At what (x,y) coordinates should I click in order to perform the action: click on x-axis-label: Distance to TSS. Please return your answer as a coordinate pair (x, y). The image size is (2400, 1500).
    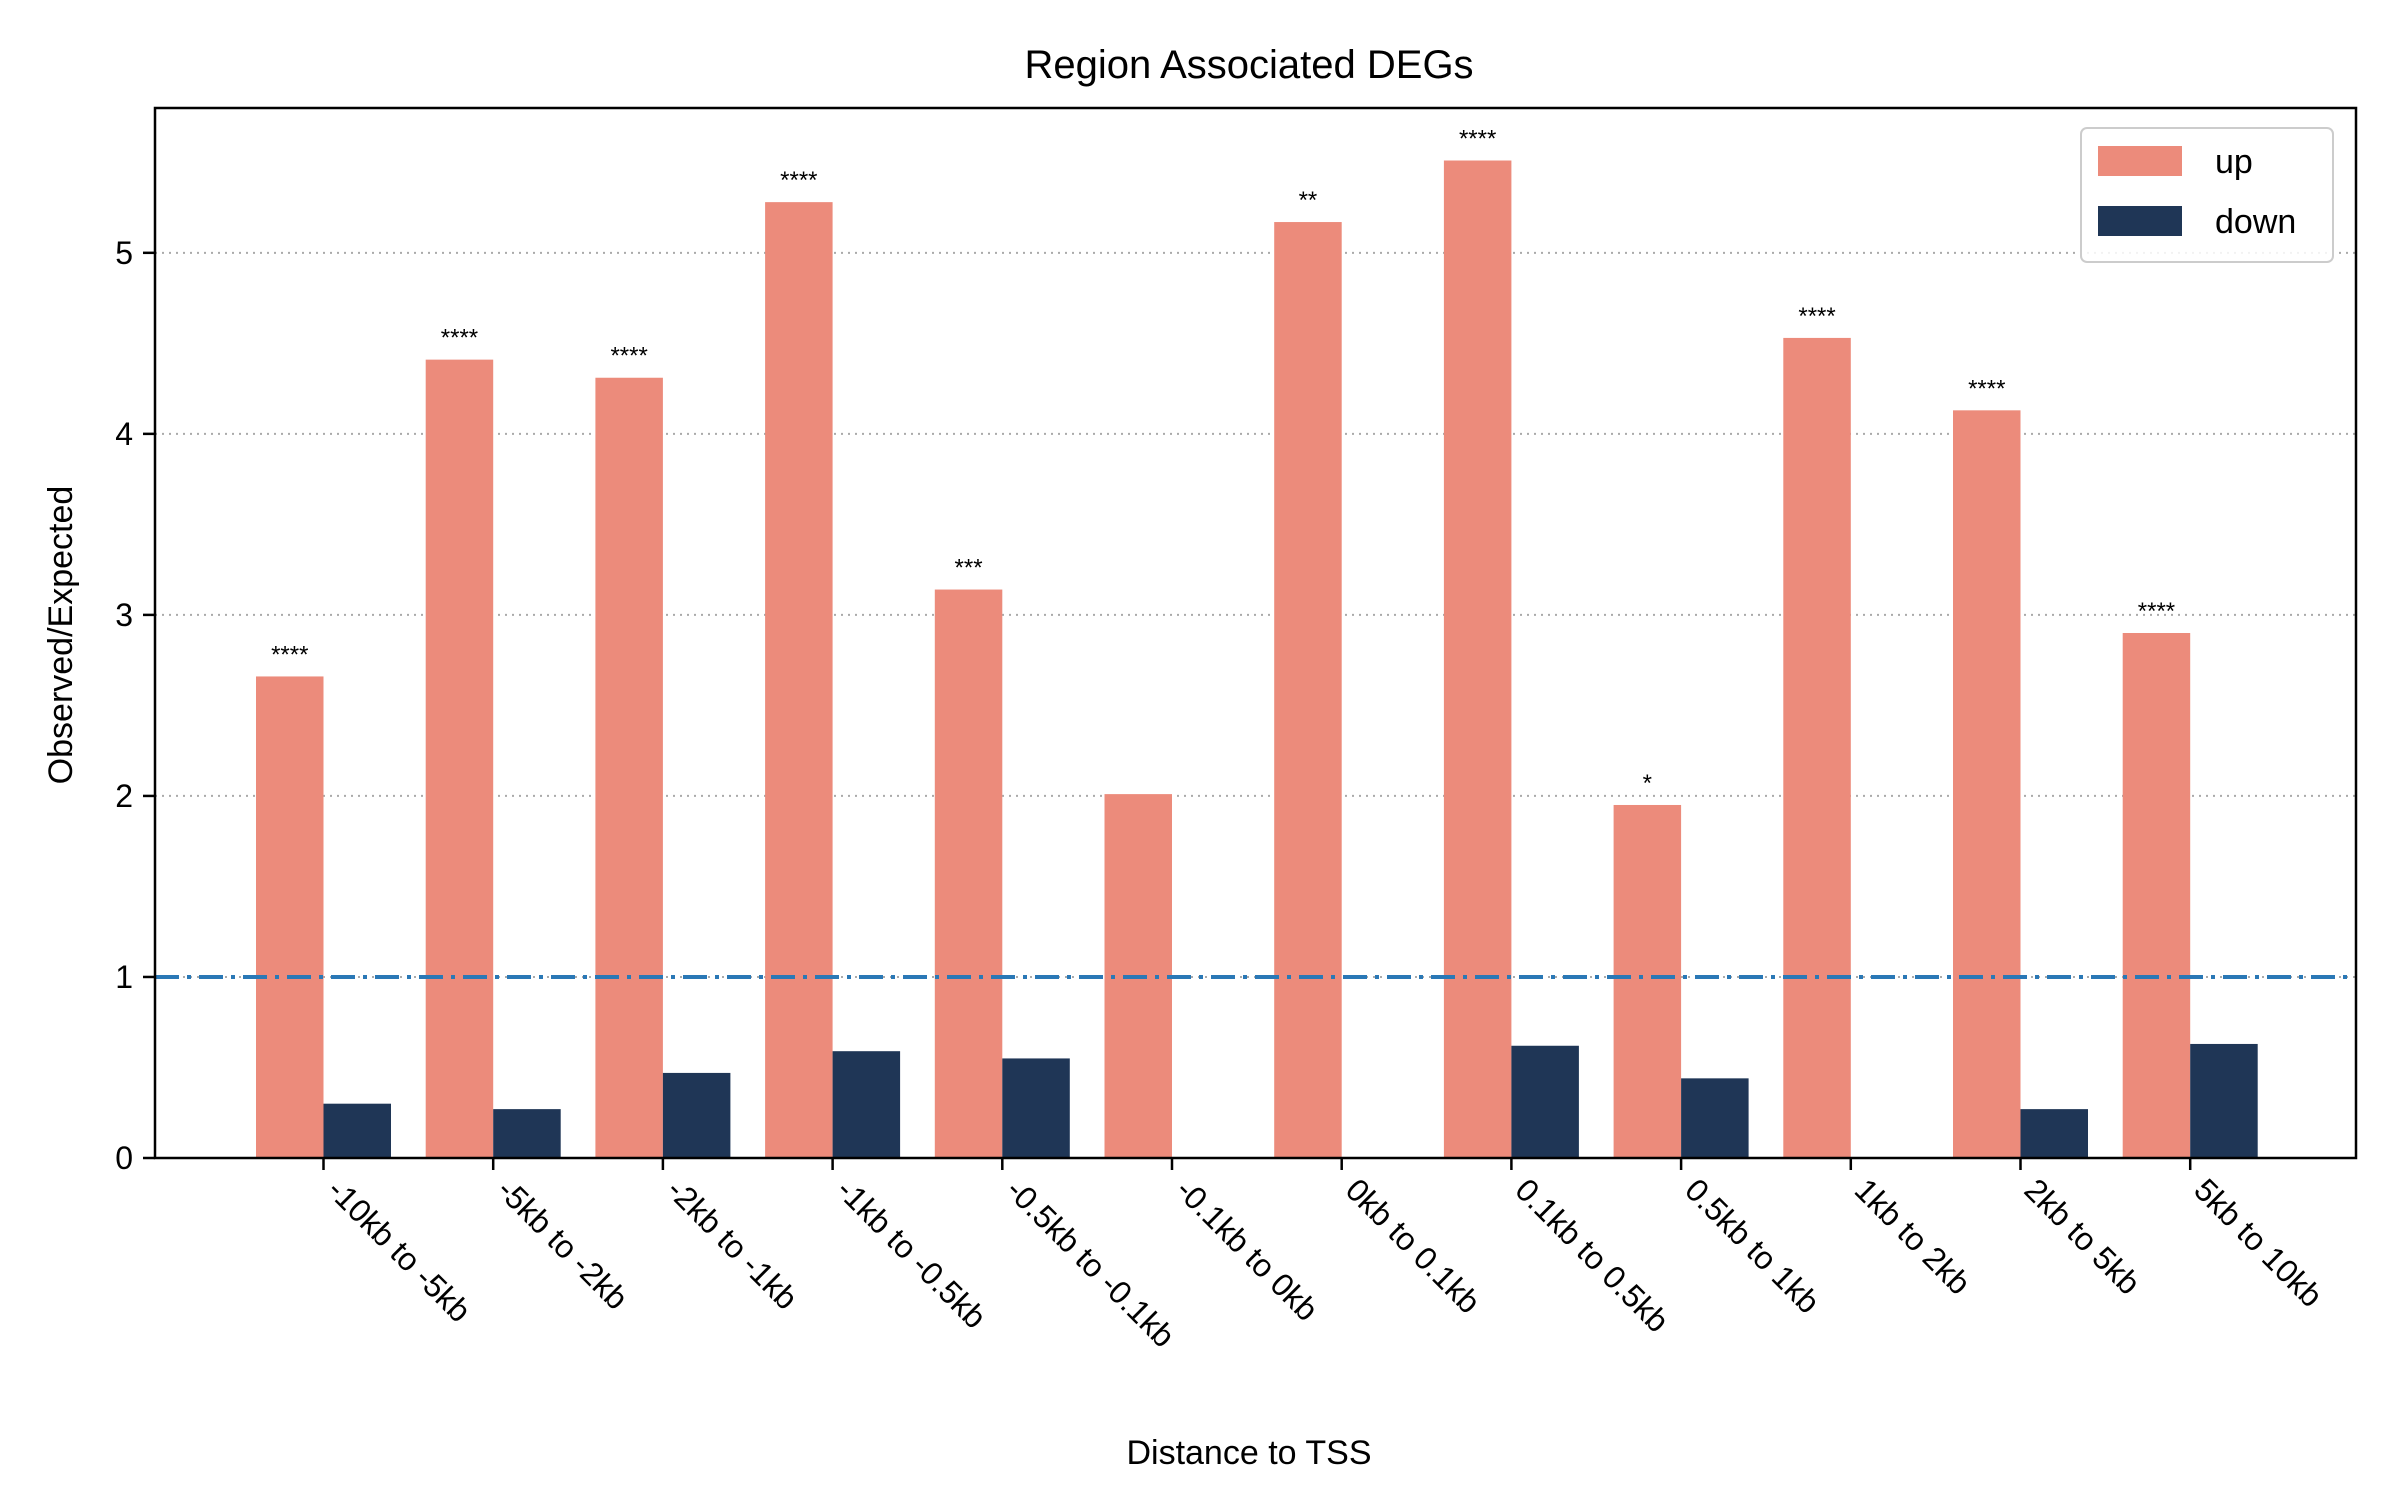
    Looking at the image, I should click on (1248, 1453).